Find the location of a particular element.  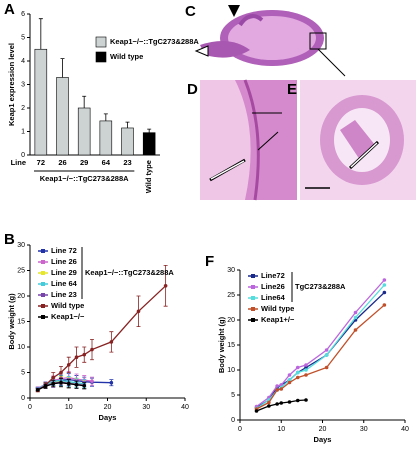

legend-label: Keap1−/−::TgC273&288A is located at coordinates (154, 41).